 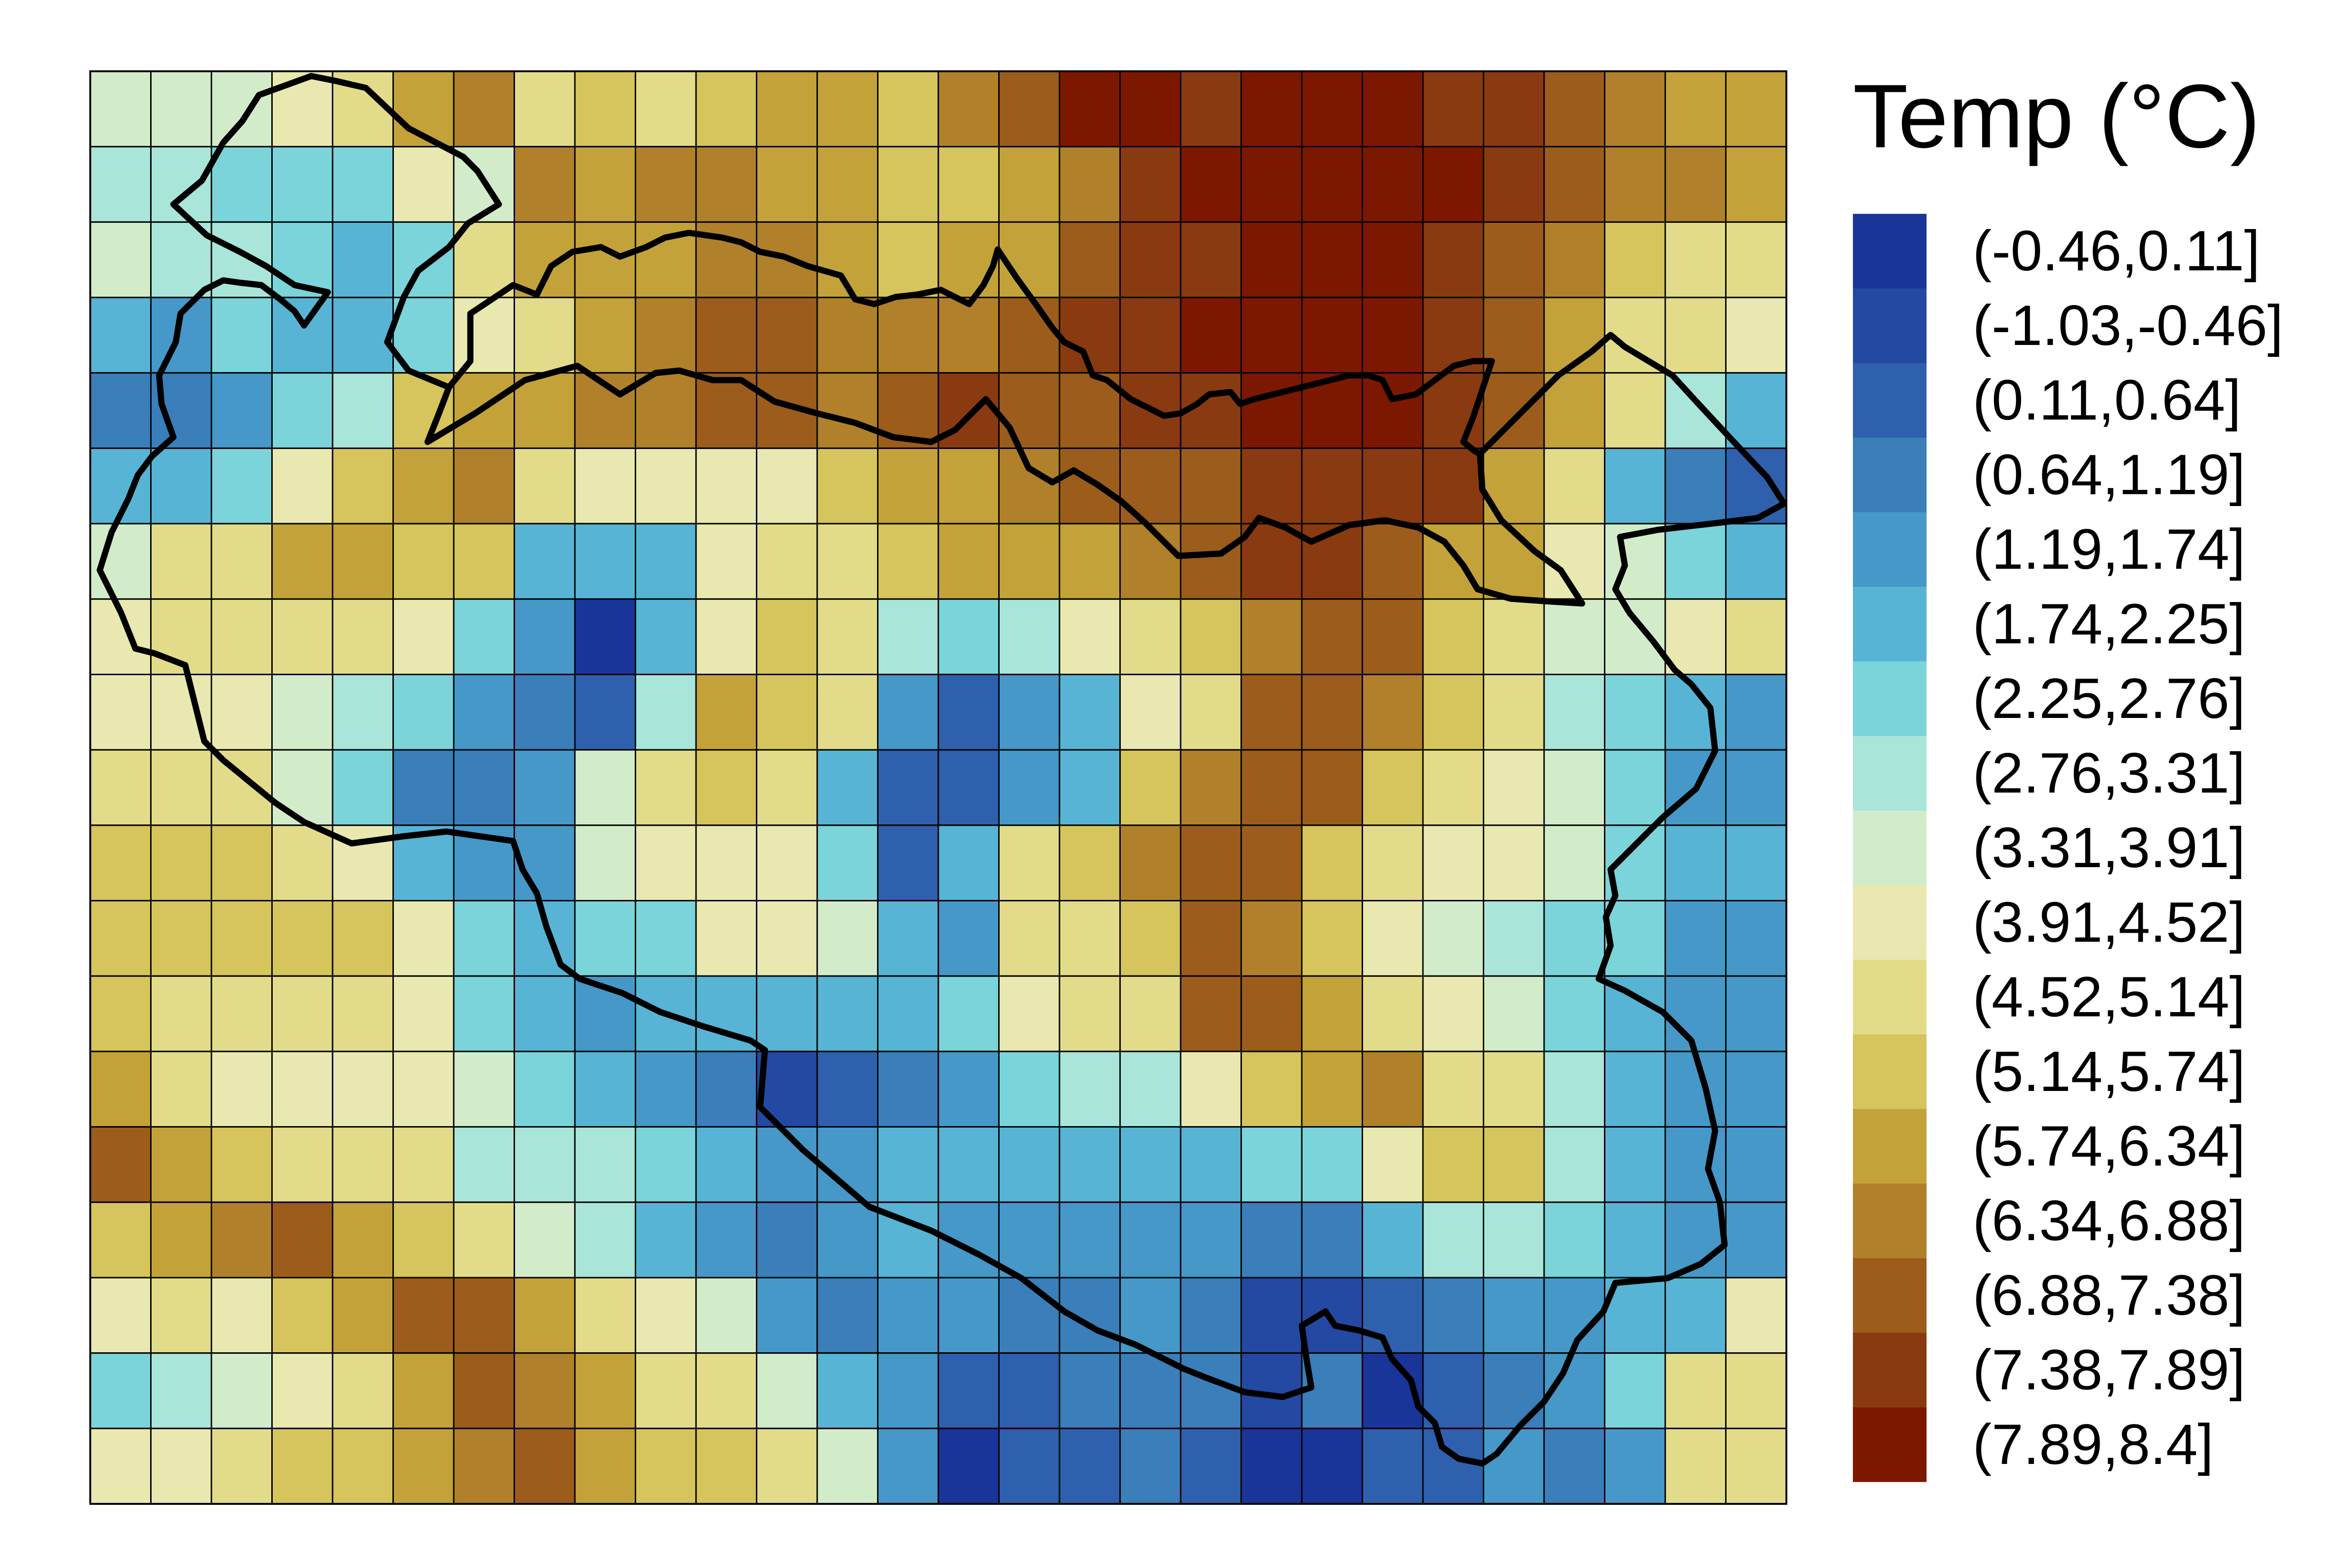 I want to click on legend-label: (5.14,5.74], so click(x=2109, y=1071).